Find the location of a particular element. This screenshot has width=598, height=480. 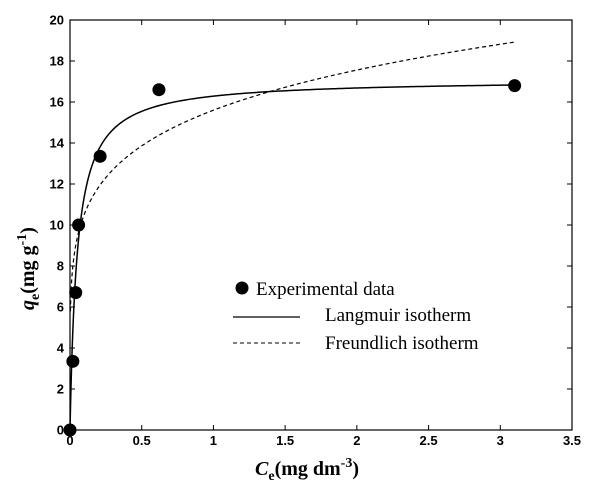

x-axis-title-sup: -3 is located at coordinates (347, 463).